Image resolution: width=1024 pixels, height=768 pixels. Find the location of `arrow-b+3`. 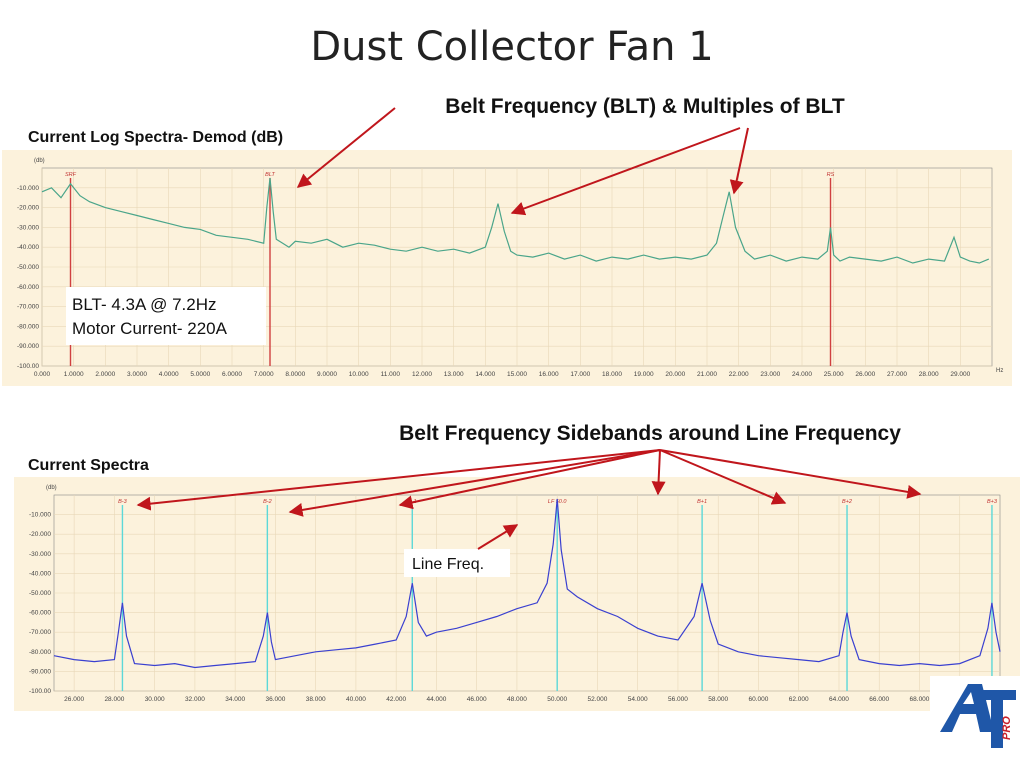

arrow-b+3 is located at coordinates (790, 474).